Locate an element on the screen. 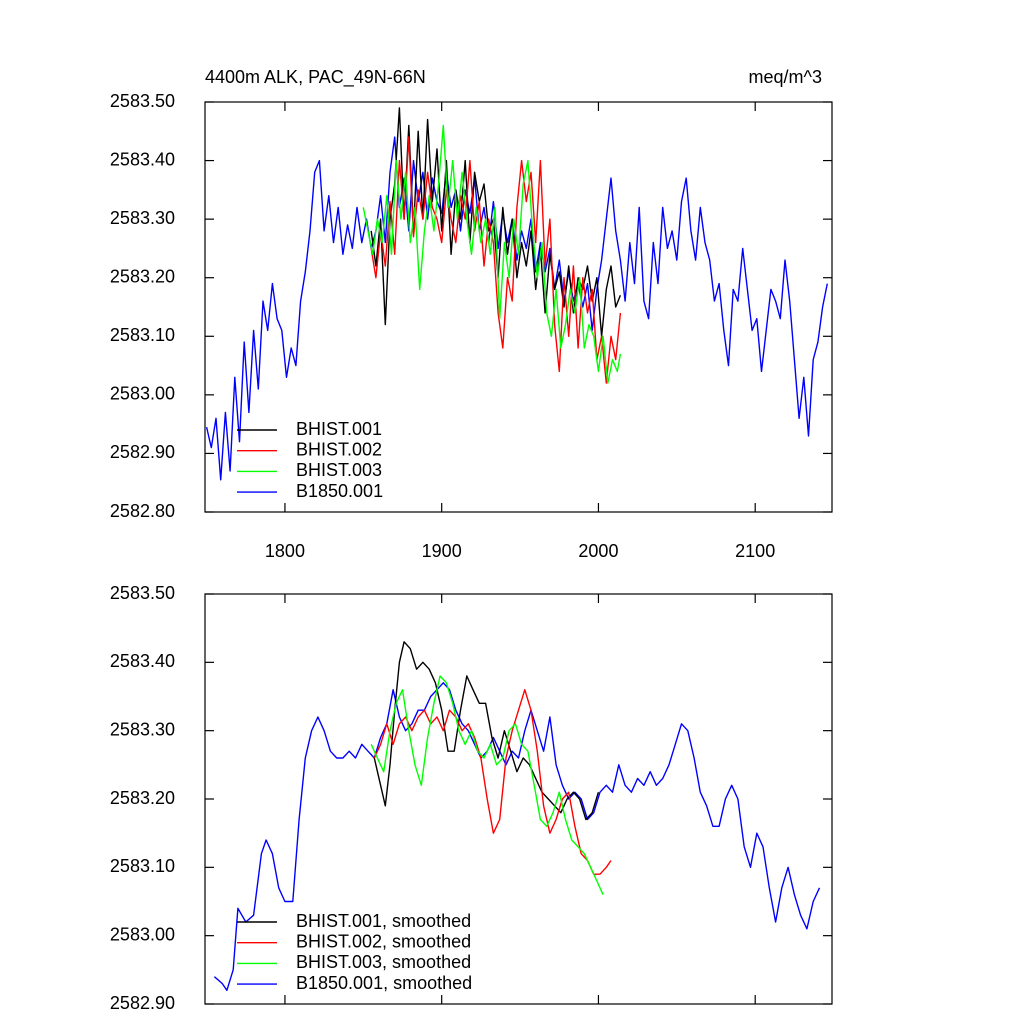  legend-label: BHIST.001, smoothed is located at coordinates (383, 921).